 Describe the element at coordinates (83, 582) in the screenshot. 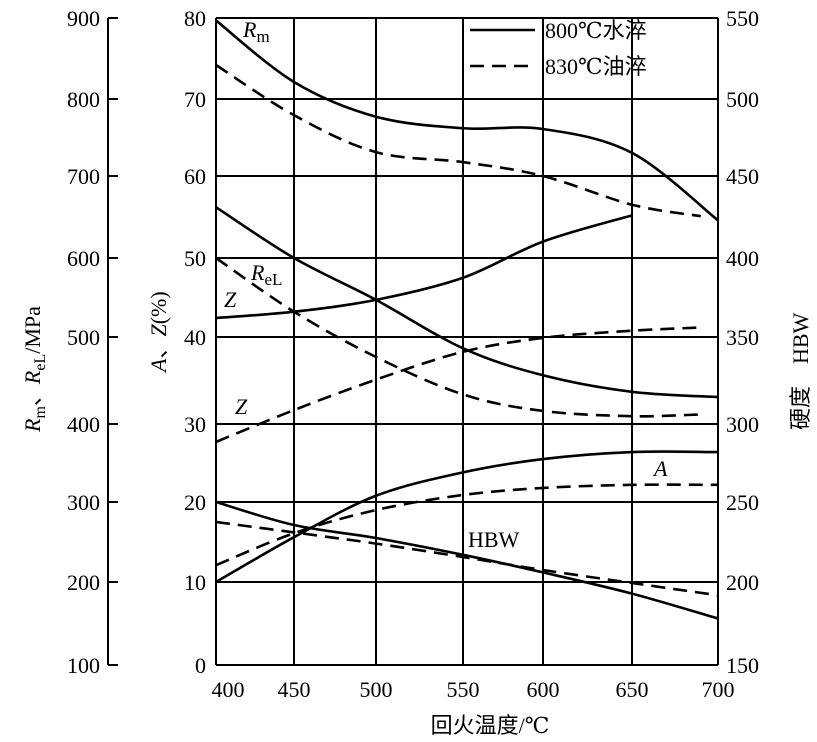

I see `y-left-tick-label: 200` at that location.